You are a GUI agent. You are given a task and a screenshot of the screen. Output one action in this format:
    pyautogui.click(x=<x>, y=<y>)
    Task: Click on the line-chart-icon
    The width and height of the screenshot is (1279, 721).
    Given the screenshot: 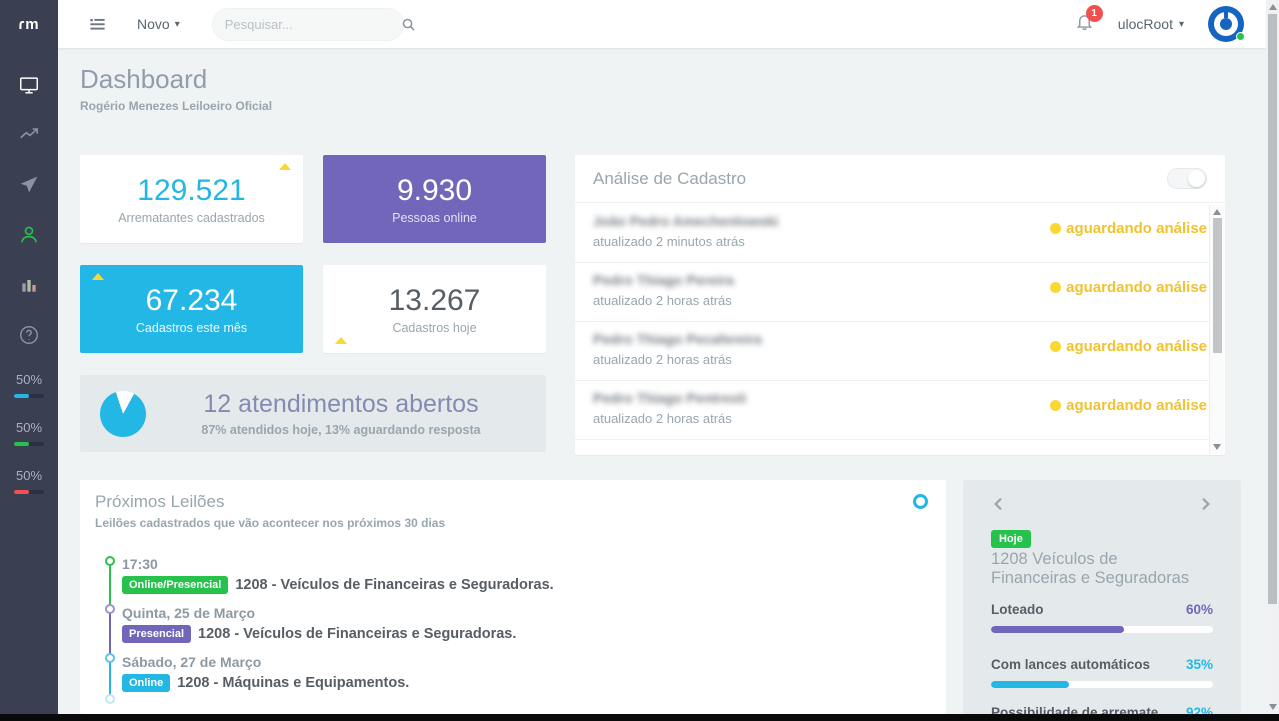 What is the action you would take?
    pyautogui.click(x=29, y=135)
    